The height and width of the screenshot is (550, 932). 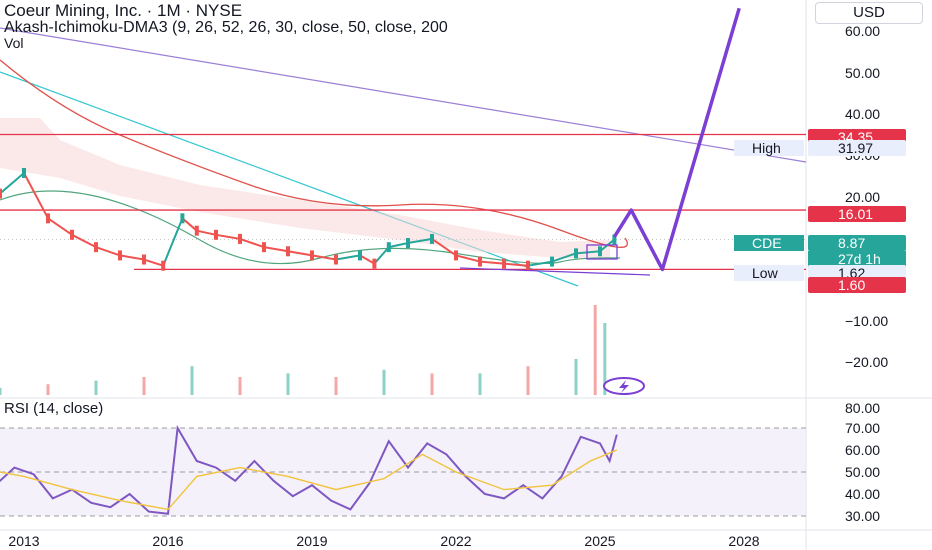 I want to click on rsi-axis-tick: 80.00, so click(x=862, y=408).